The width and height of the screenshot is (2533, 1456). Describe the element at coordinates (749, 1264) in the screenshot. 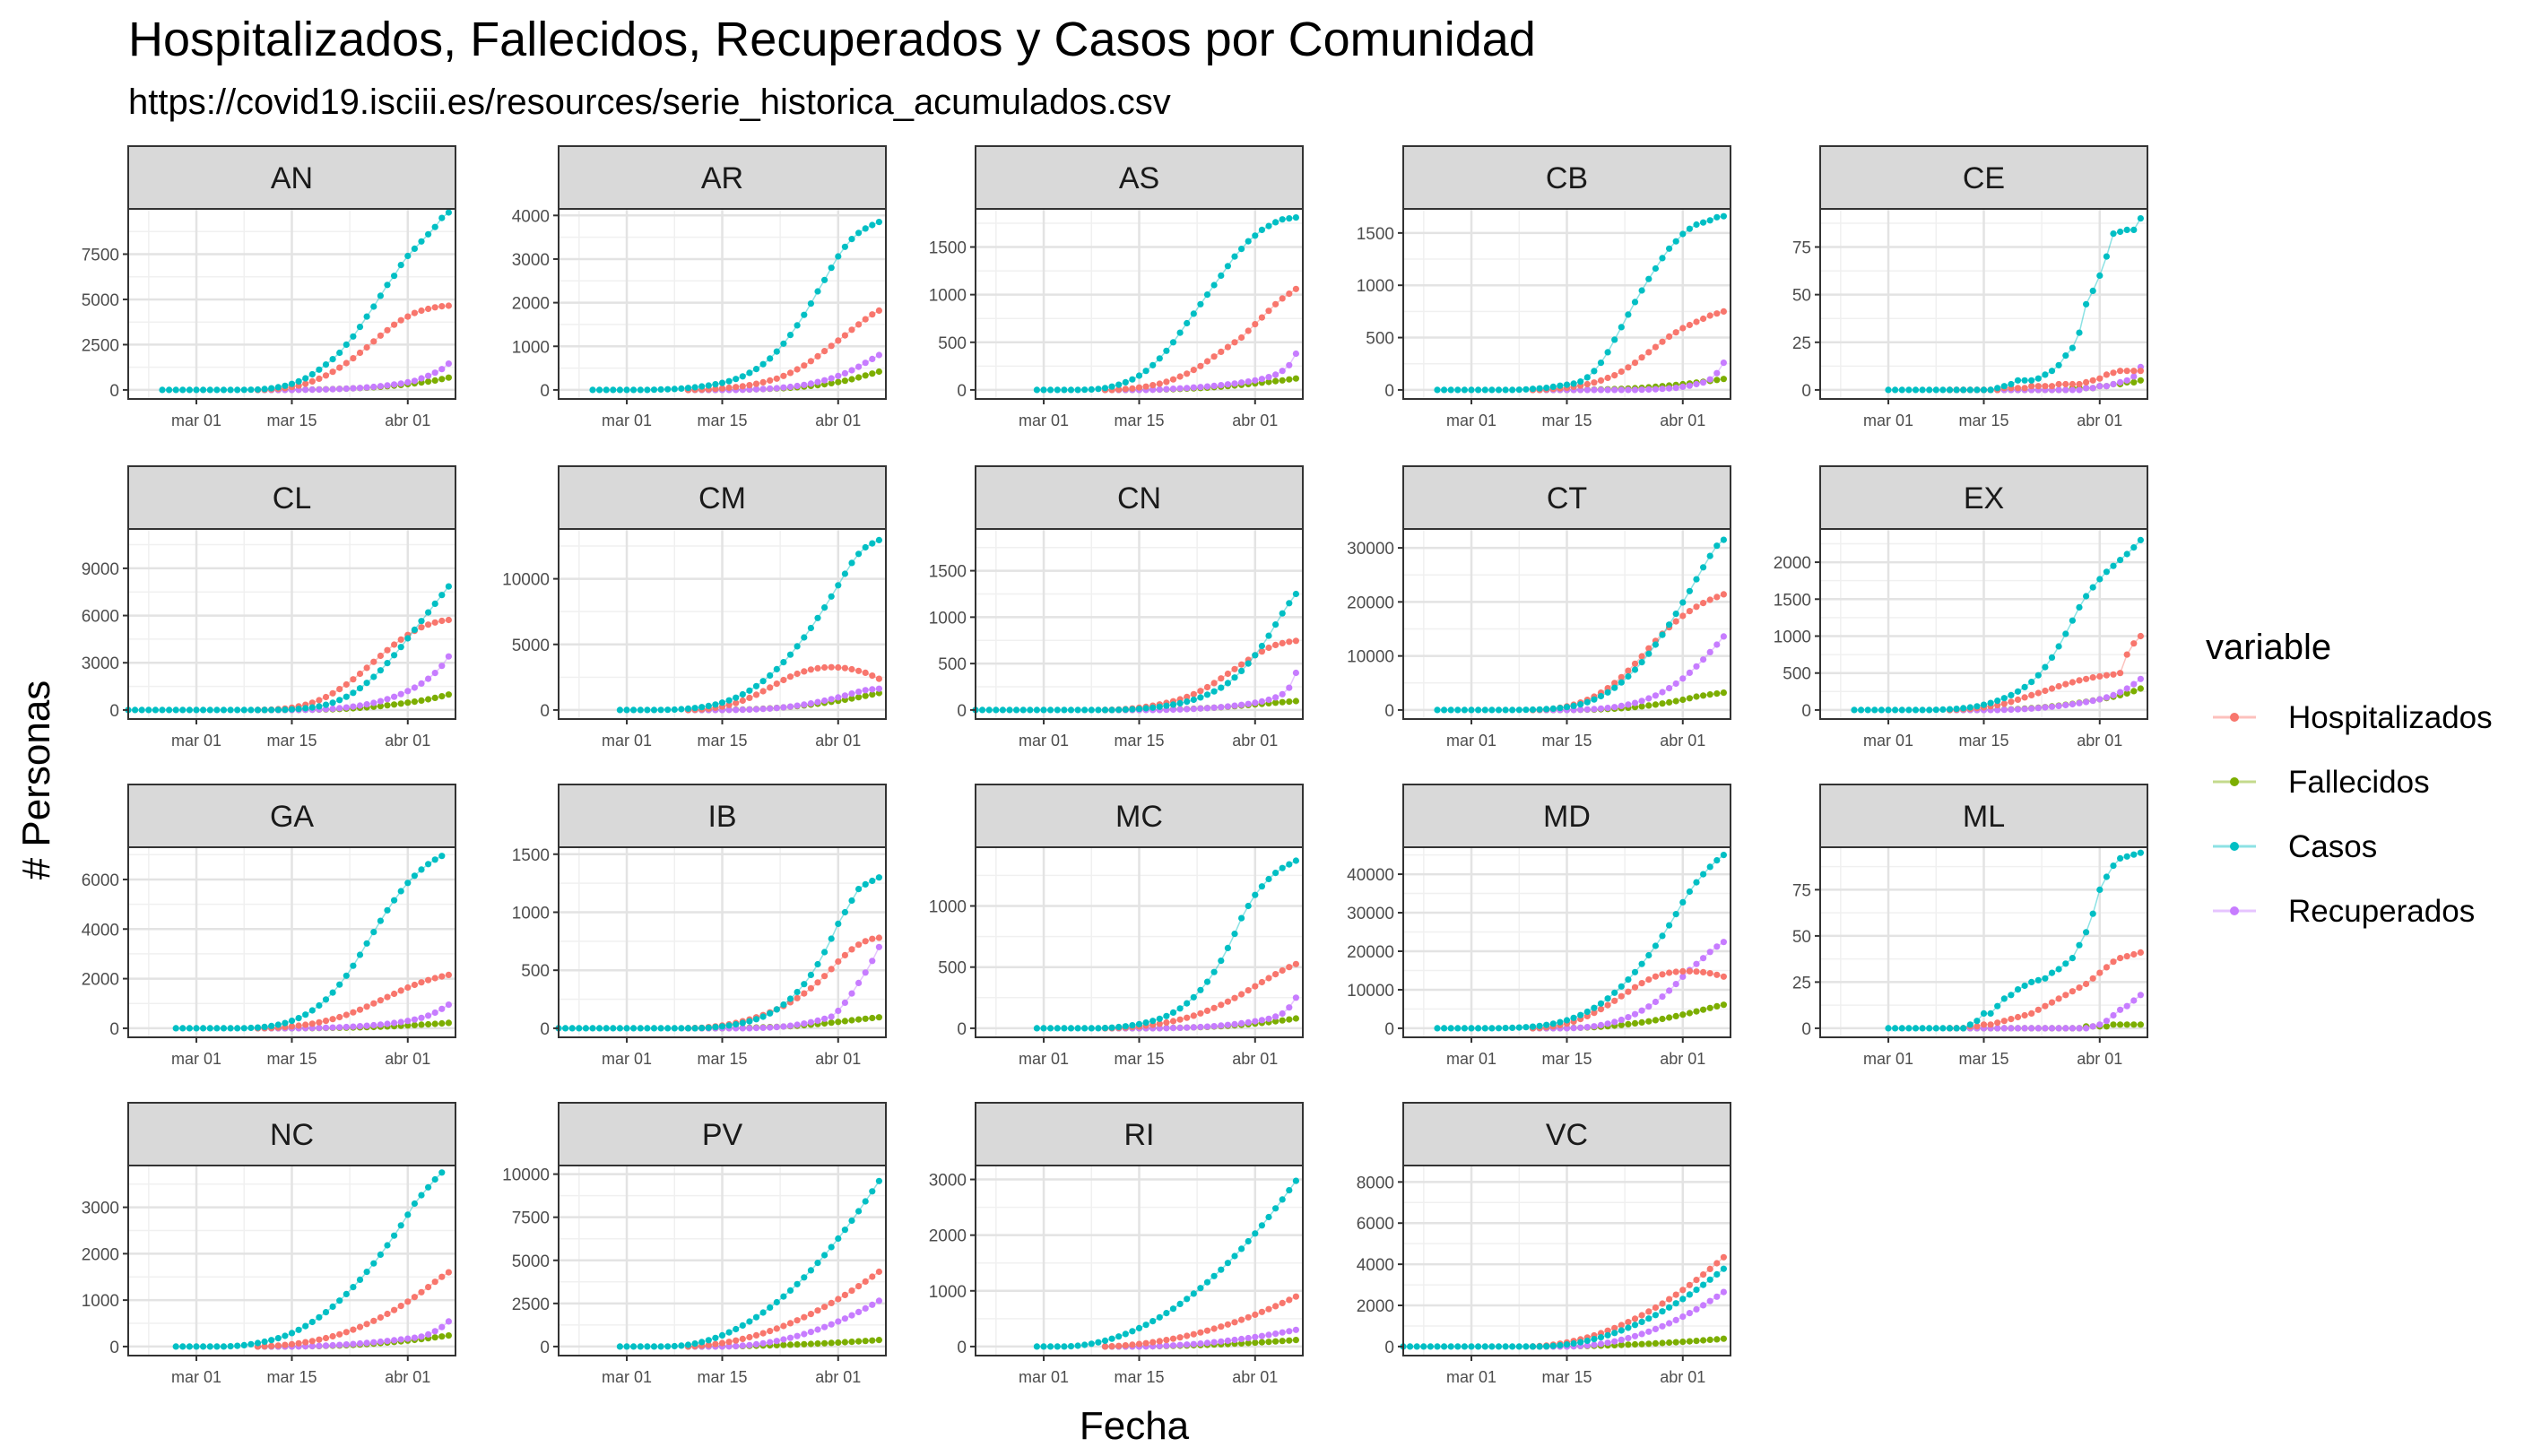

I see `series-casos` at that location.